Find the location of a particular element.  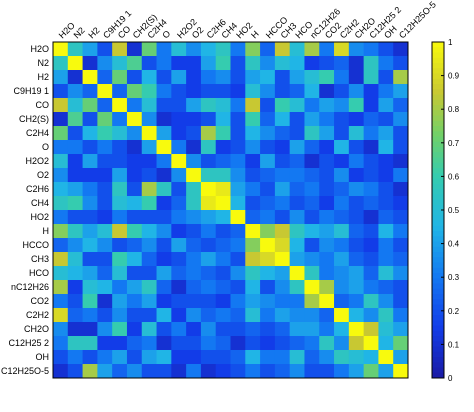

colorbar-tick-label: 0.1 is located at coordinates (454, 344).